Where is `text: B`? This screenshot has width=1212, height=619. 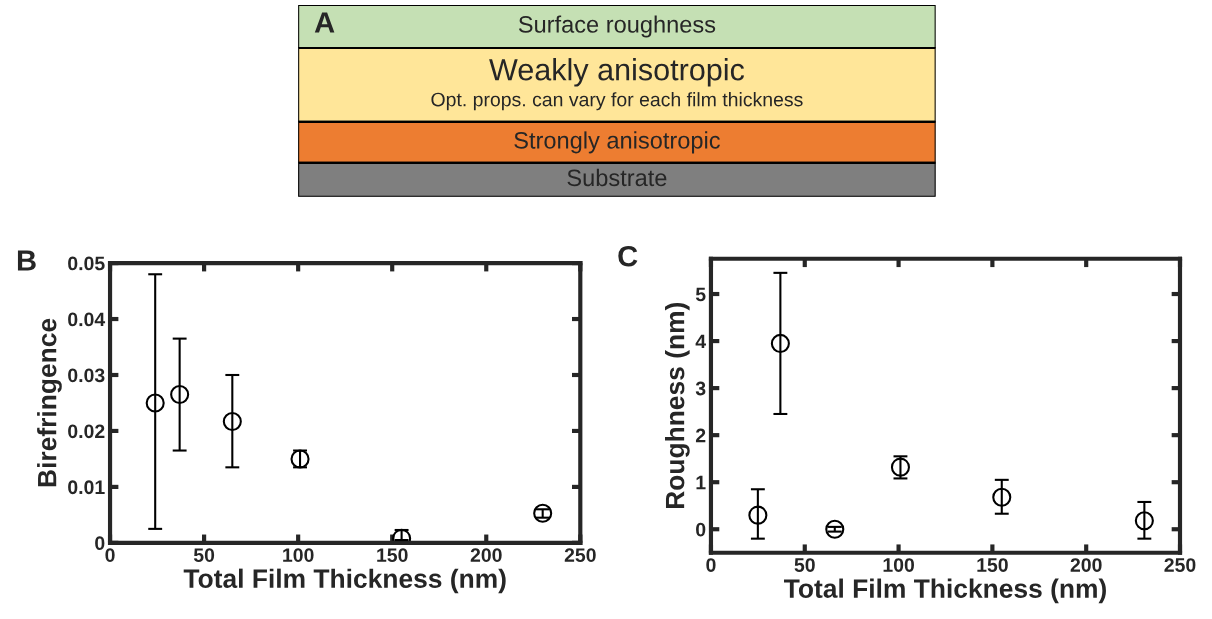 text: B is located at coordinates (26, 260).